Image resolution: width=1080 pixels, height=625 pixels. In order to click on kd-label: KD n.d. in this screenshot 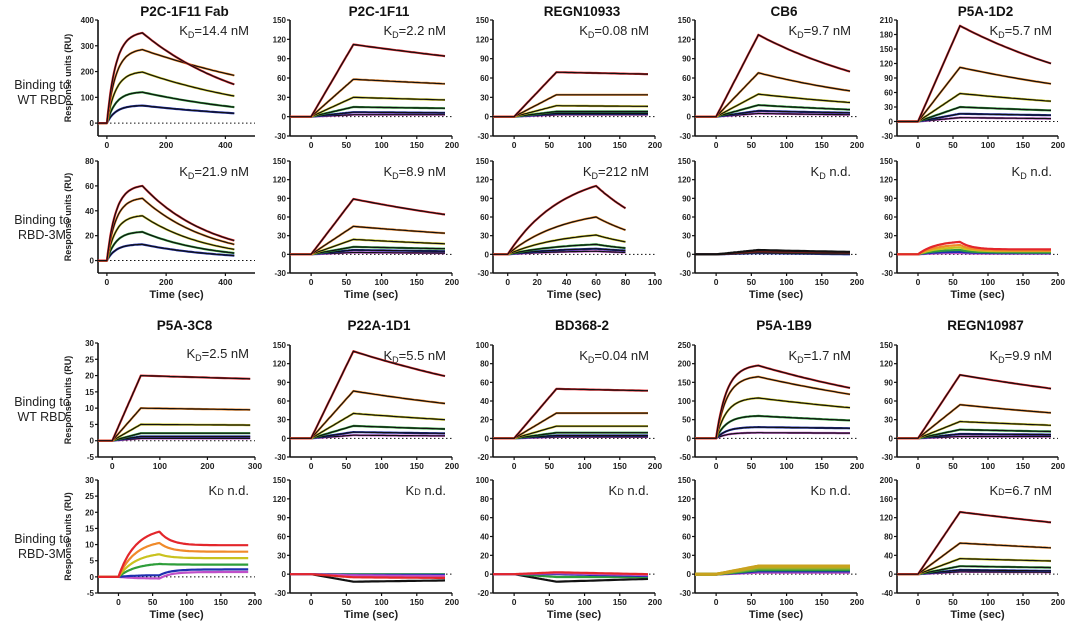, I will do `click(831, 172)`.